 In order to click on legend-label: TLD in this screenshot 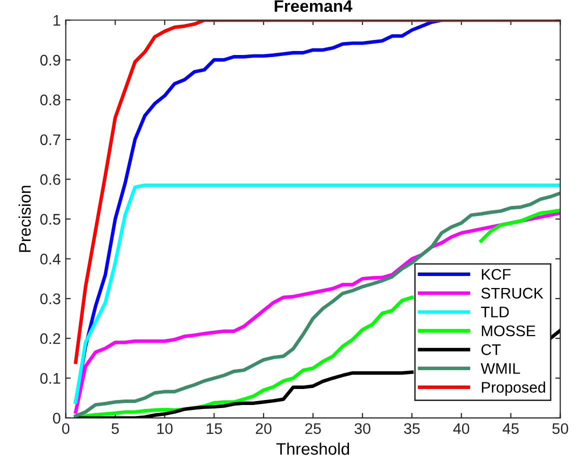, I will do `click(495, 312)`.